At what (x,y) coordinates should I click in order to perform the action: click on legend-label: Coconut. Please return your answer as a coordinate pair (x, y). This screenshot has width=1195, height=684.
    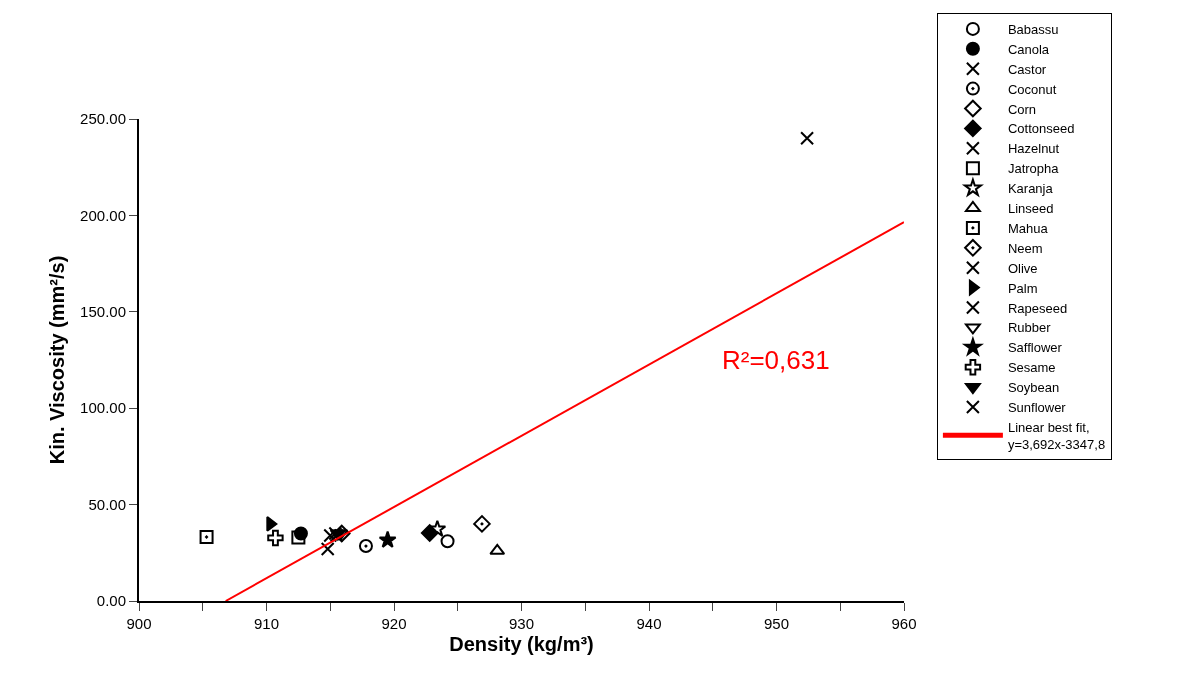
    Looking at the image, I should click on (1032, 89).